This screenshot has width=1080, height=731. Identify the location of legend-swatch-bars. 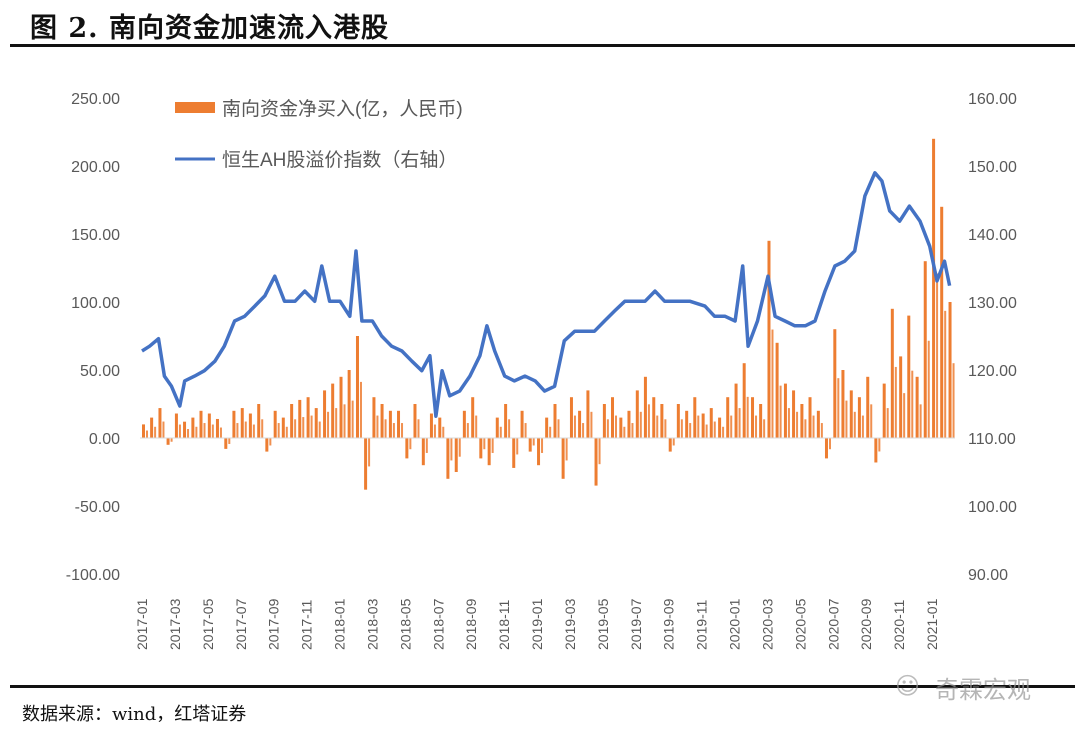
(195, 107).